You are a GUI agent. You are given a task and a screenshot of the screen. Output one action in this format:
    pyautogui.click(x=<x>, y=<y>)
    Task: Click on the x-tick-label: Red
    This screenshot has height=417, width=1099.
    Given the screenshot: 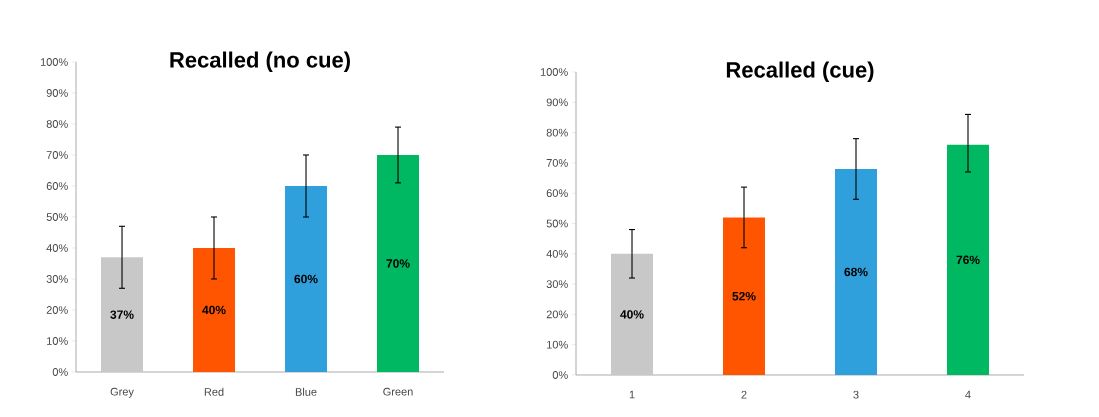 What is the action you would take?
    pyautogui.click(x=214, y=391)
    